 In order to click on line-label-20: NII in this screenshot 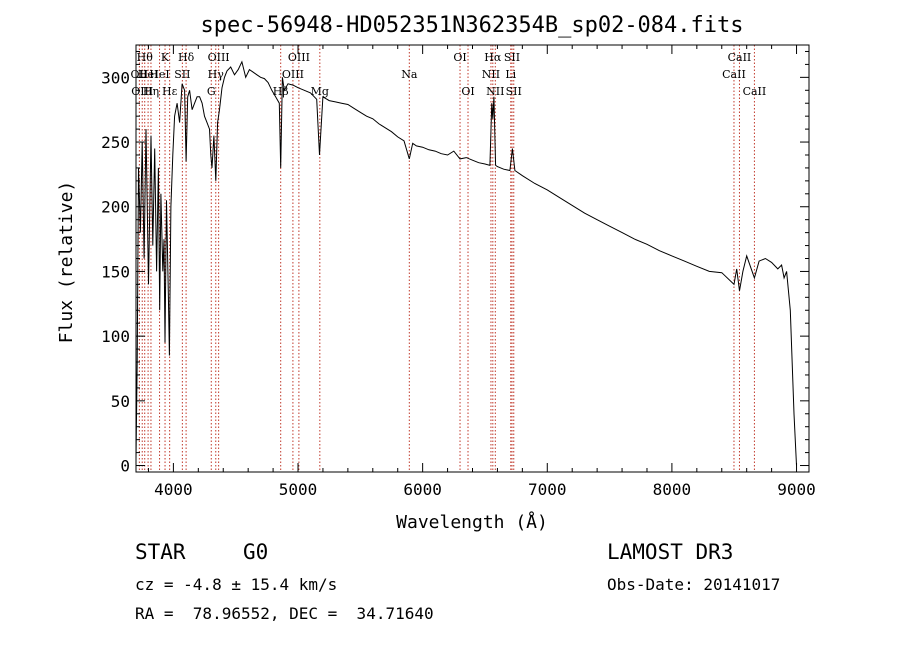, I will do `click(491, 74)`.